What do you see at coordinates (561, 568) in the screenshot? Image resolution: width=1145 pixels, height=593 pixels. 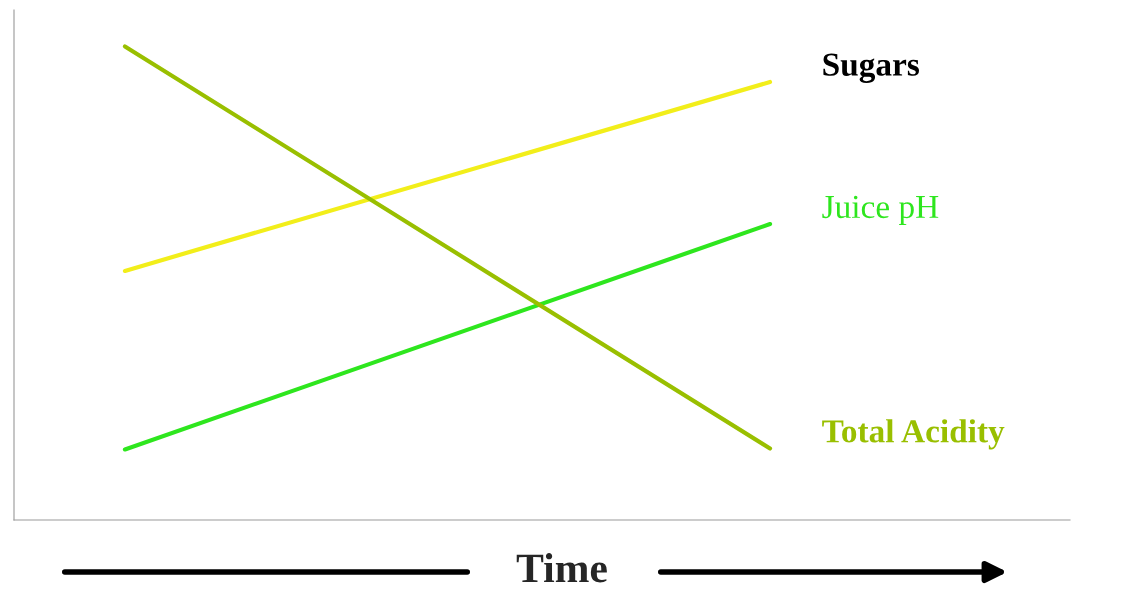 I see `x-axis-title: Time` at bounding box center [561, 568].